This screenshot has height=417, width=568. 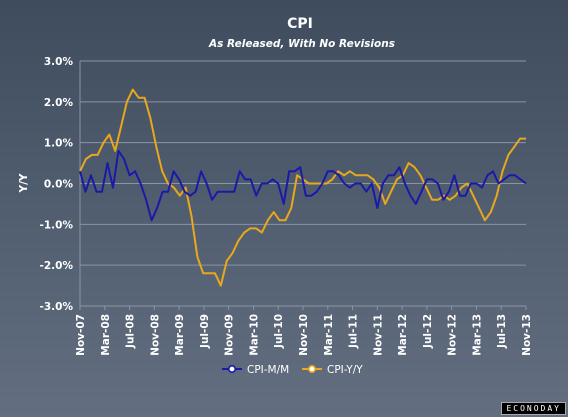 I want to click on x-tick-label: Nov-08, so click(x=155, y=335).